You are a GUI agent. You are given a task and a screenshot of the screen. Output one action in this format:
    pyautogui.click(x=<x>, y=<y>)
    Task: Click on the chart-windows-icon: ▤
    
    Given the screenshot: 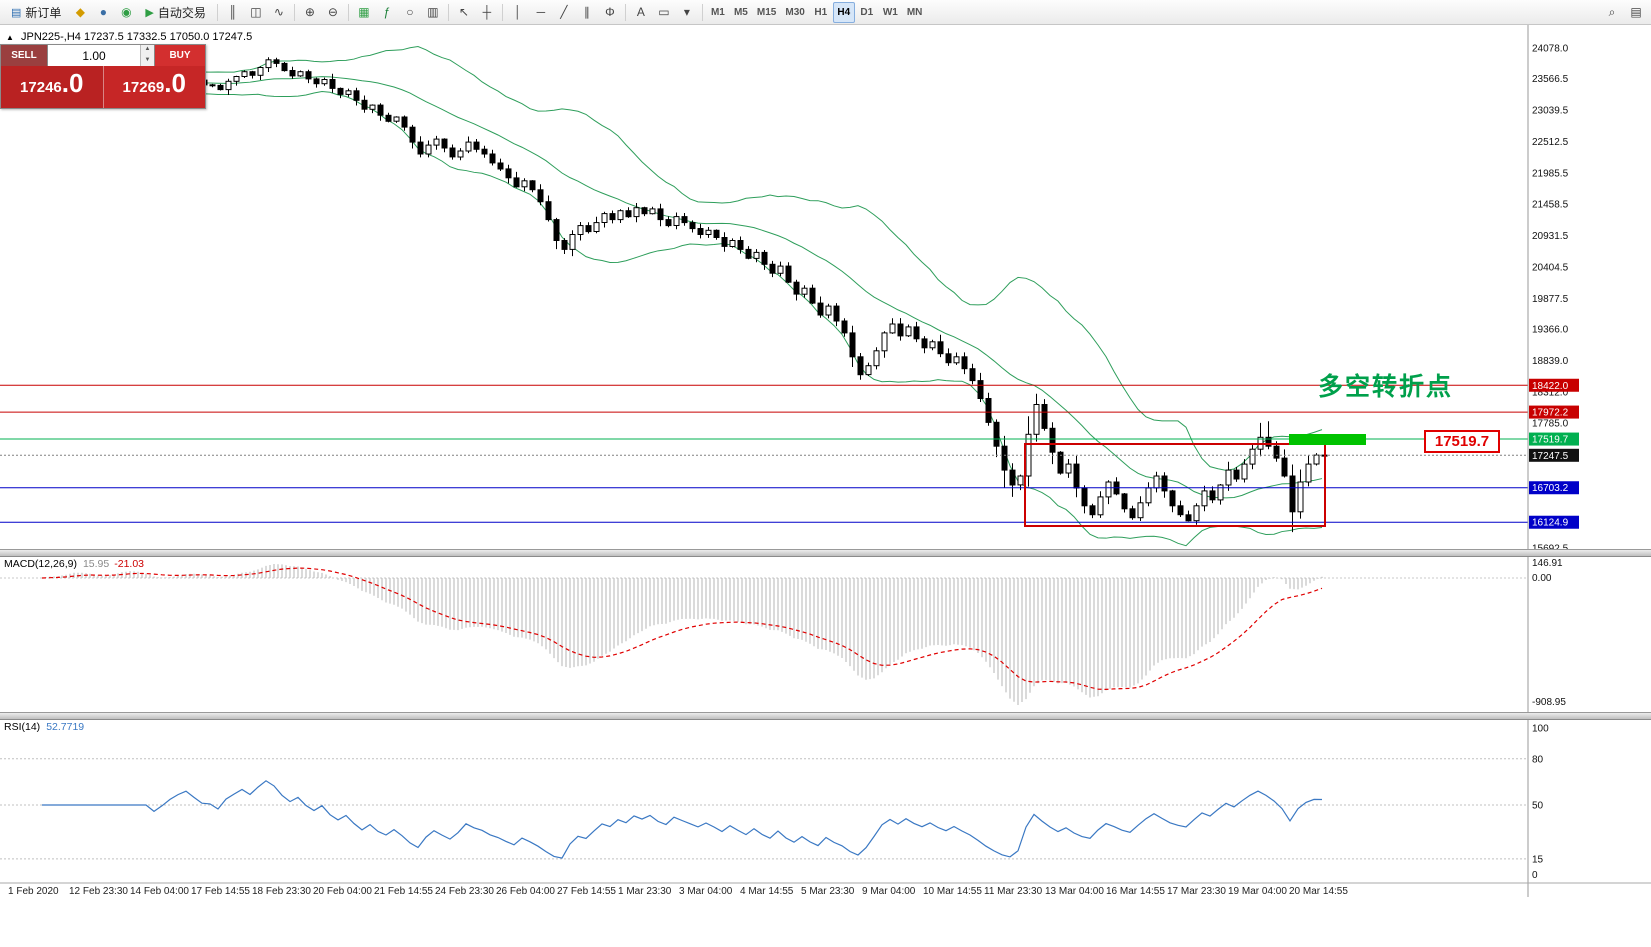 What is the action you would take?
    pyautogui.click(x=1636, y=12)
    